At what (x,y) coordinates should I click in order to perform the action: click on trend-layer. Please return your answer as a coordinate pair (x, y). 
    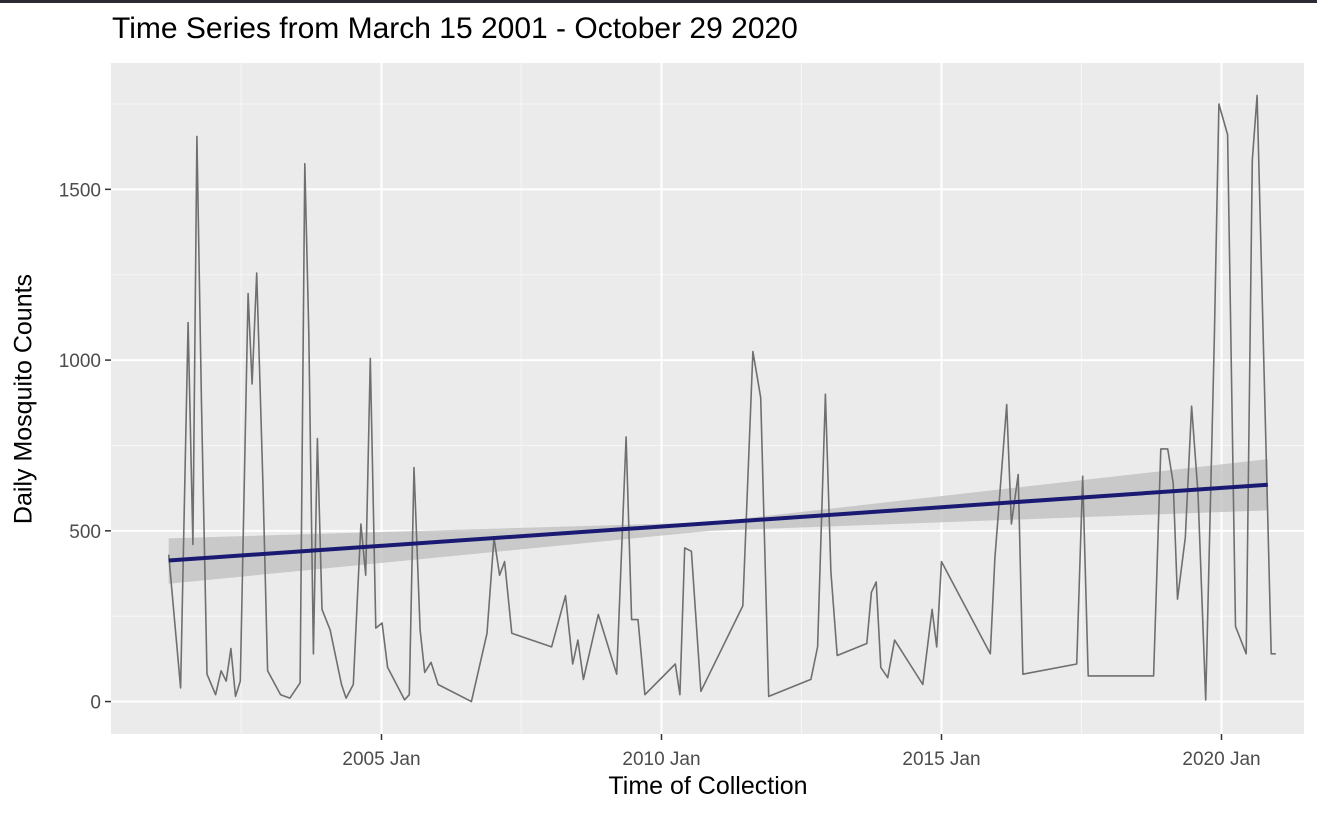
    Looking at the image, I should click on (718, 522).